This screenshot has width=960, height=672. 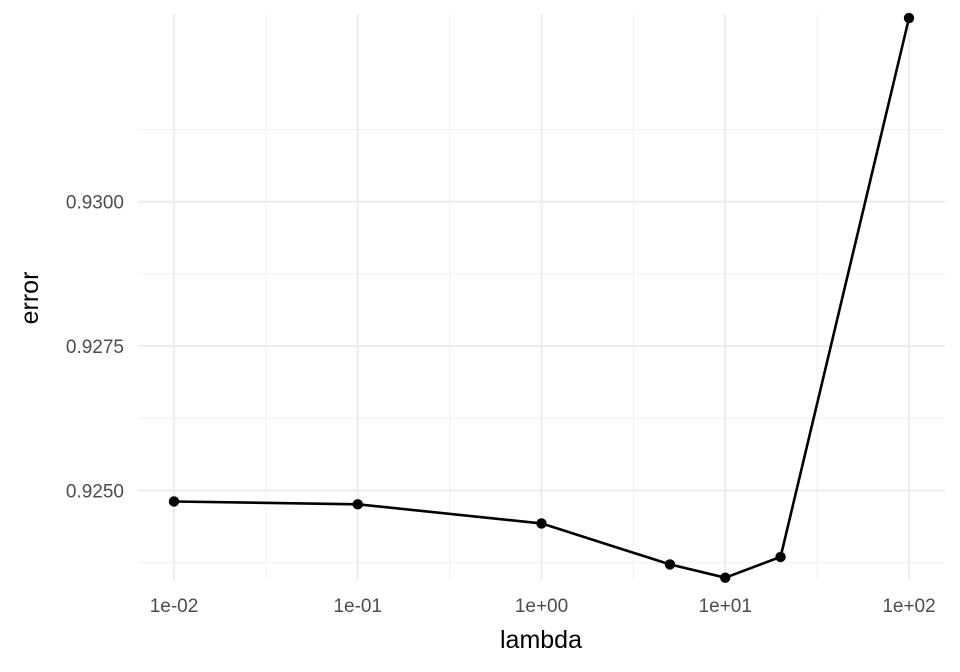 What do you see at coordinates (357, 606) in the screenshot?
I see `x-tick-label: 1e-01` at bounding box center [357, 606].